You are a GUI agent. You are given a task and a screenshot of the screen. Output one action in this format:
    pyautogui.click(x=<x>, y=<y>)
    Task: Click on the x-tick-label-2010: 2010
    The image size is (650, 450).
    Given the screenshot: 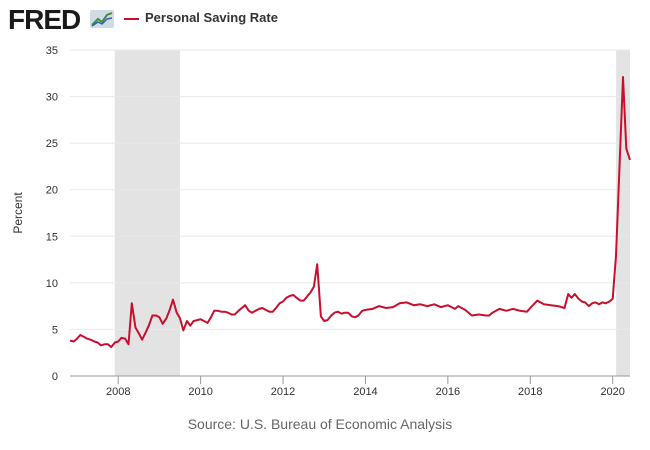 What is the action you would take?
    pyautogui.click(x=200, y=392)
    